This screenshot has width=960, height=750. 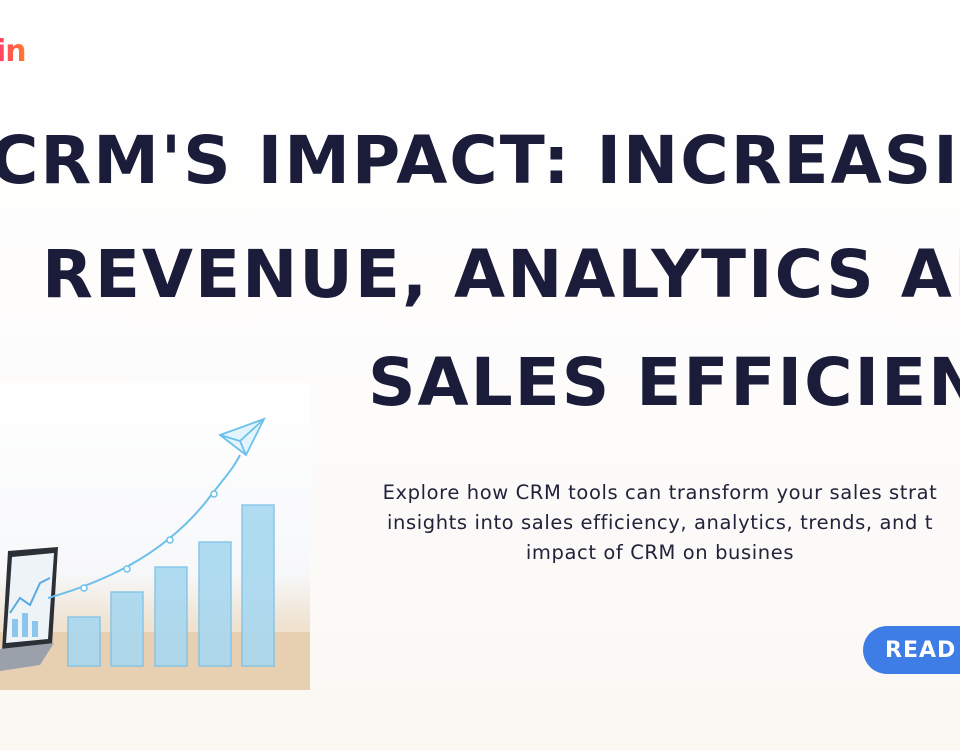 What do you see at coordinates (480, 160) in the screenshot?
I see `headline-line-1: CRM's Impact: Increasin` at bounding box center [480, 160].